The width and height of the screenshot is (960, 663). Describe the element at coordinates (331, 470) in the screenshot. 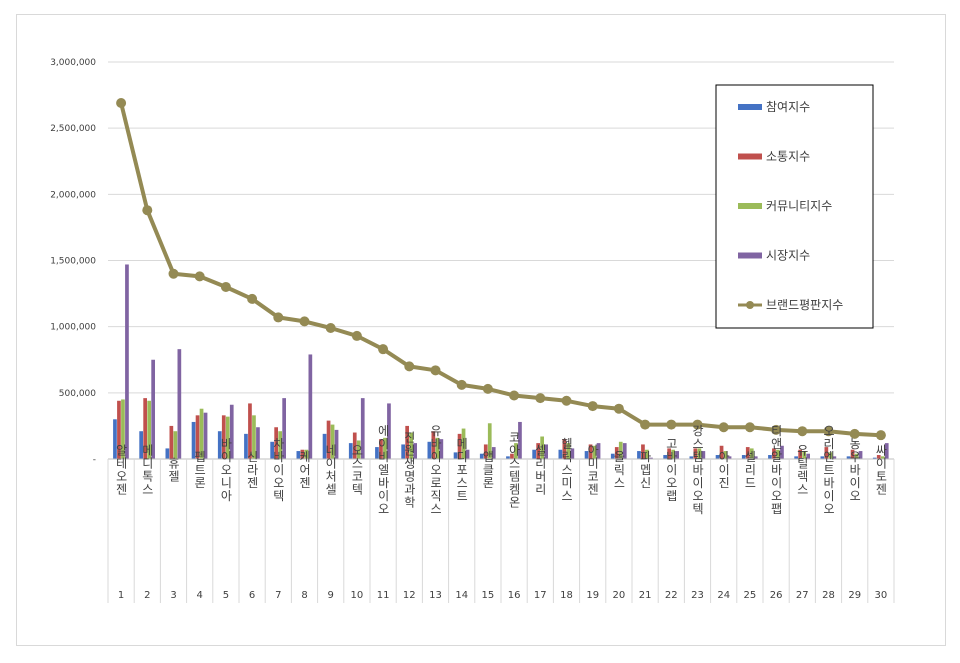

I see `category-label: 네이처셀` at that location.